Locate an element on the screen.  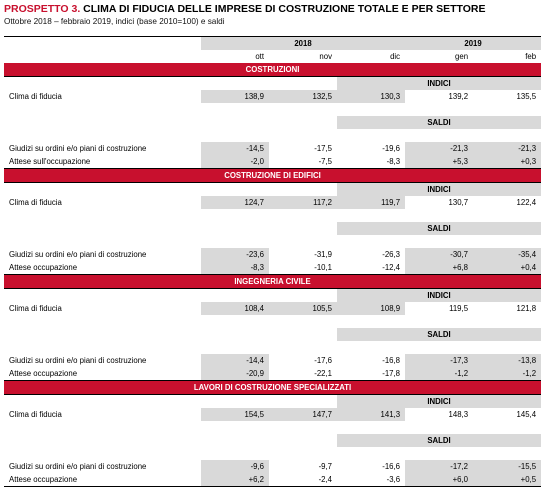
section-header-row: COSTRUZIONE DI EDIFICI is located at coordinates (273, 175).